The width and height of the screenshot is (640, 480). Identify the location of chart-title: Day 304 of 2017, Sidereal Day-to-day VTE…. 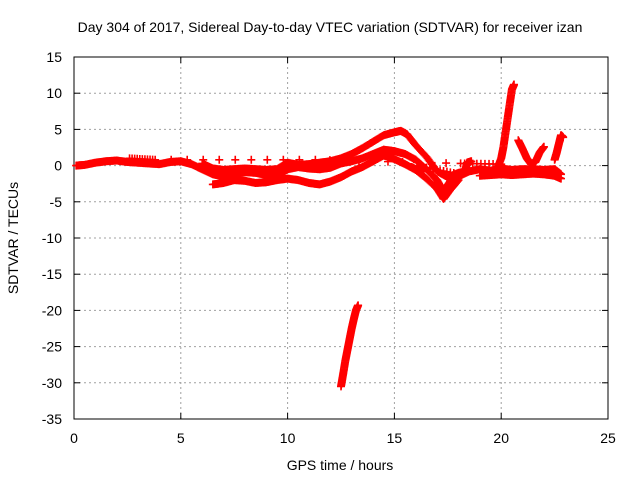
(330, 27).